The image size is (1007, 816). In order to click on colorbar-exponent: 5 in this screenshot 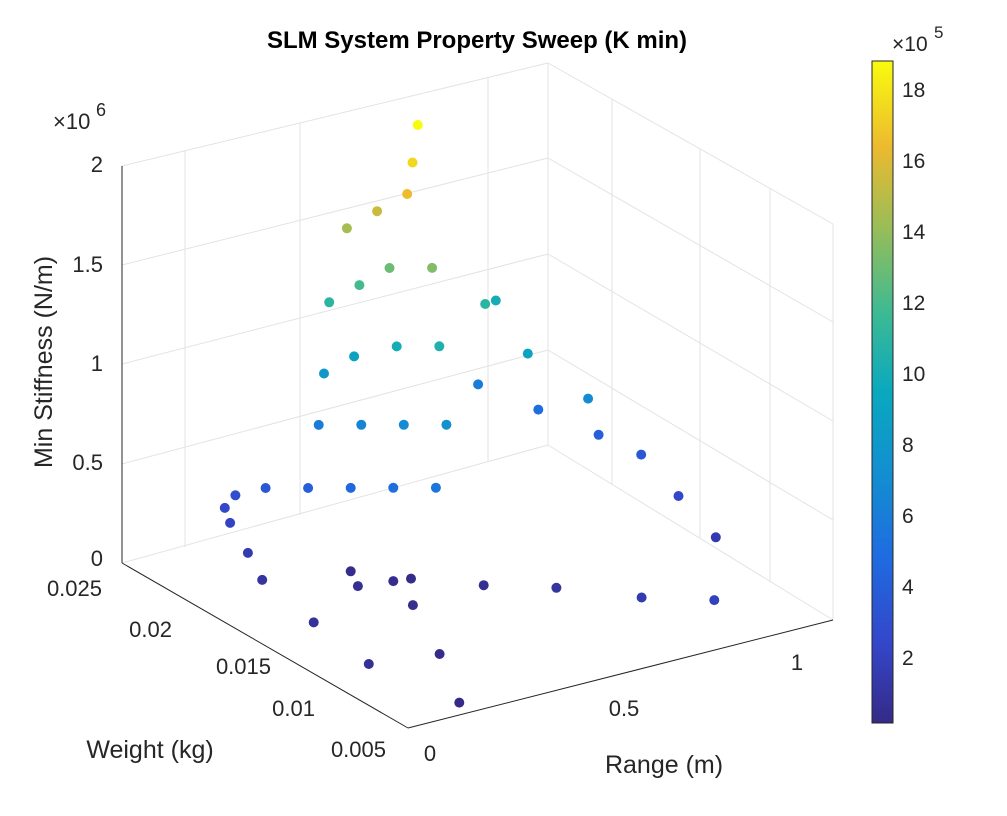, I will do `click(938, 32)`.